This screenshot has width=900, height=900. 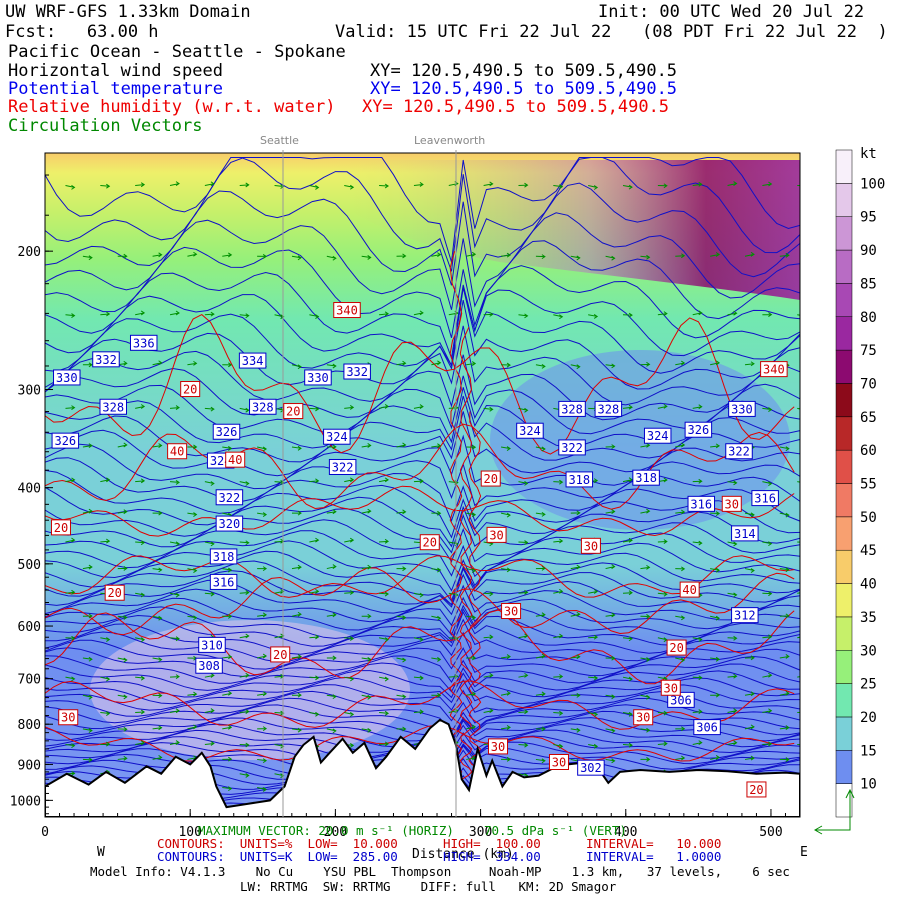 I want to click on colorbar-level-label: 10, so click(x=868, y=785).